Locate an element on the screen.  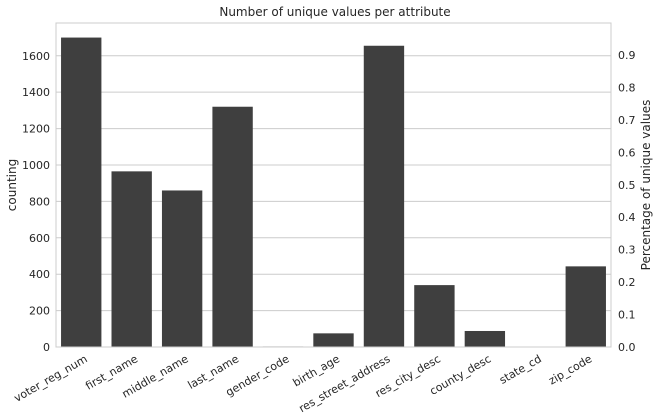
y2-tick-label: 0.4 is located at coordinates (627, 217).